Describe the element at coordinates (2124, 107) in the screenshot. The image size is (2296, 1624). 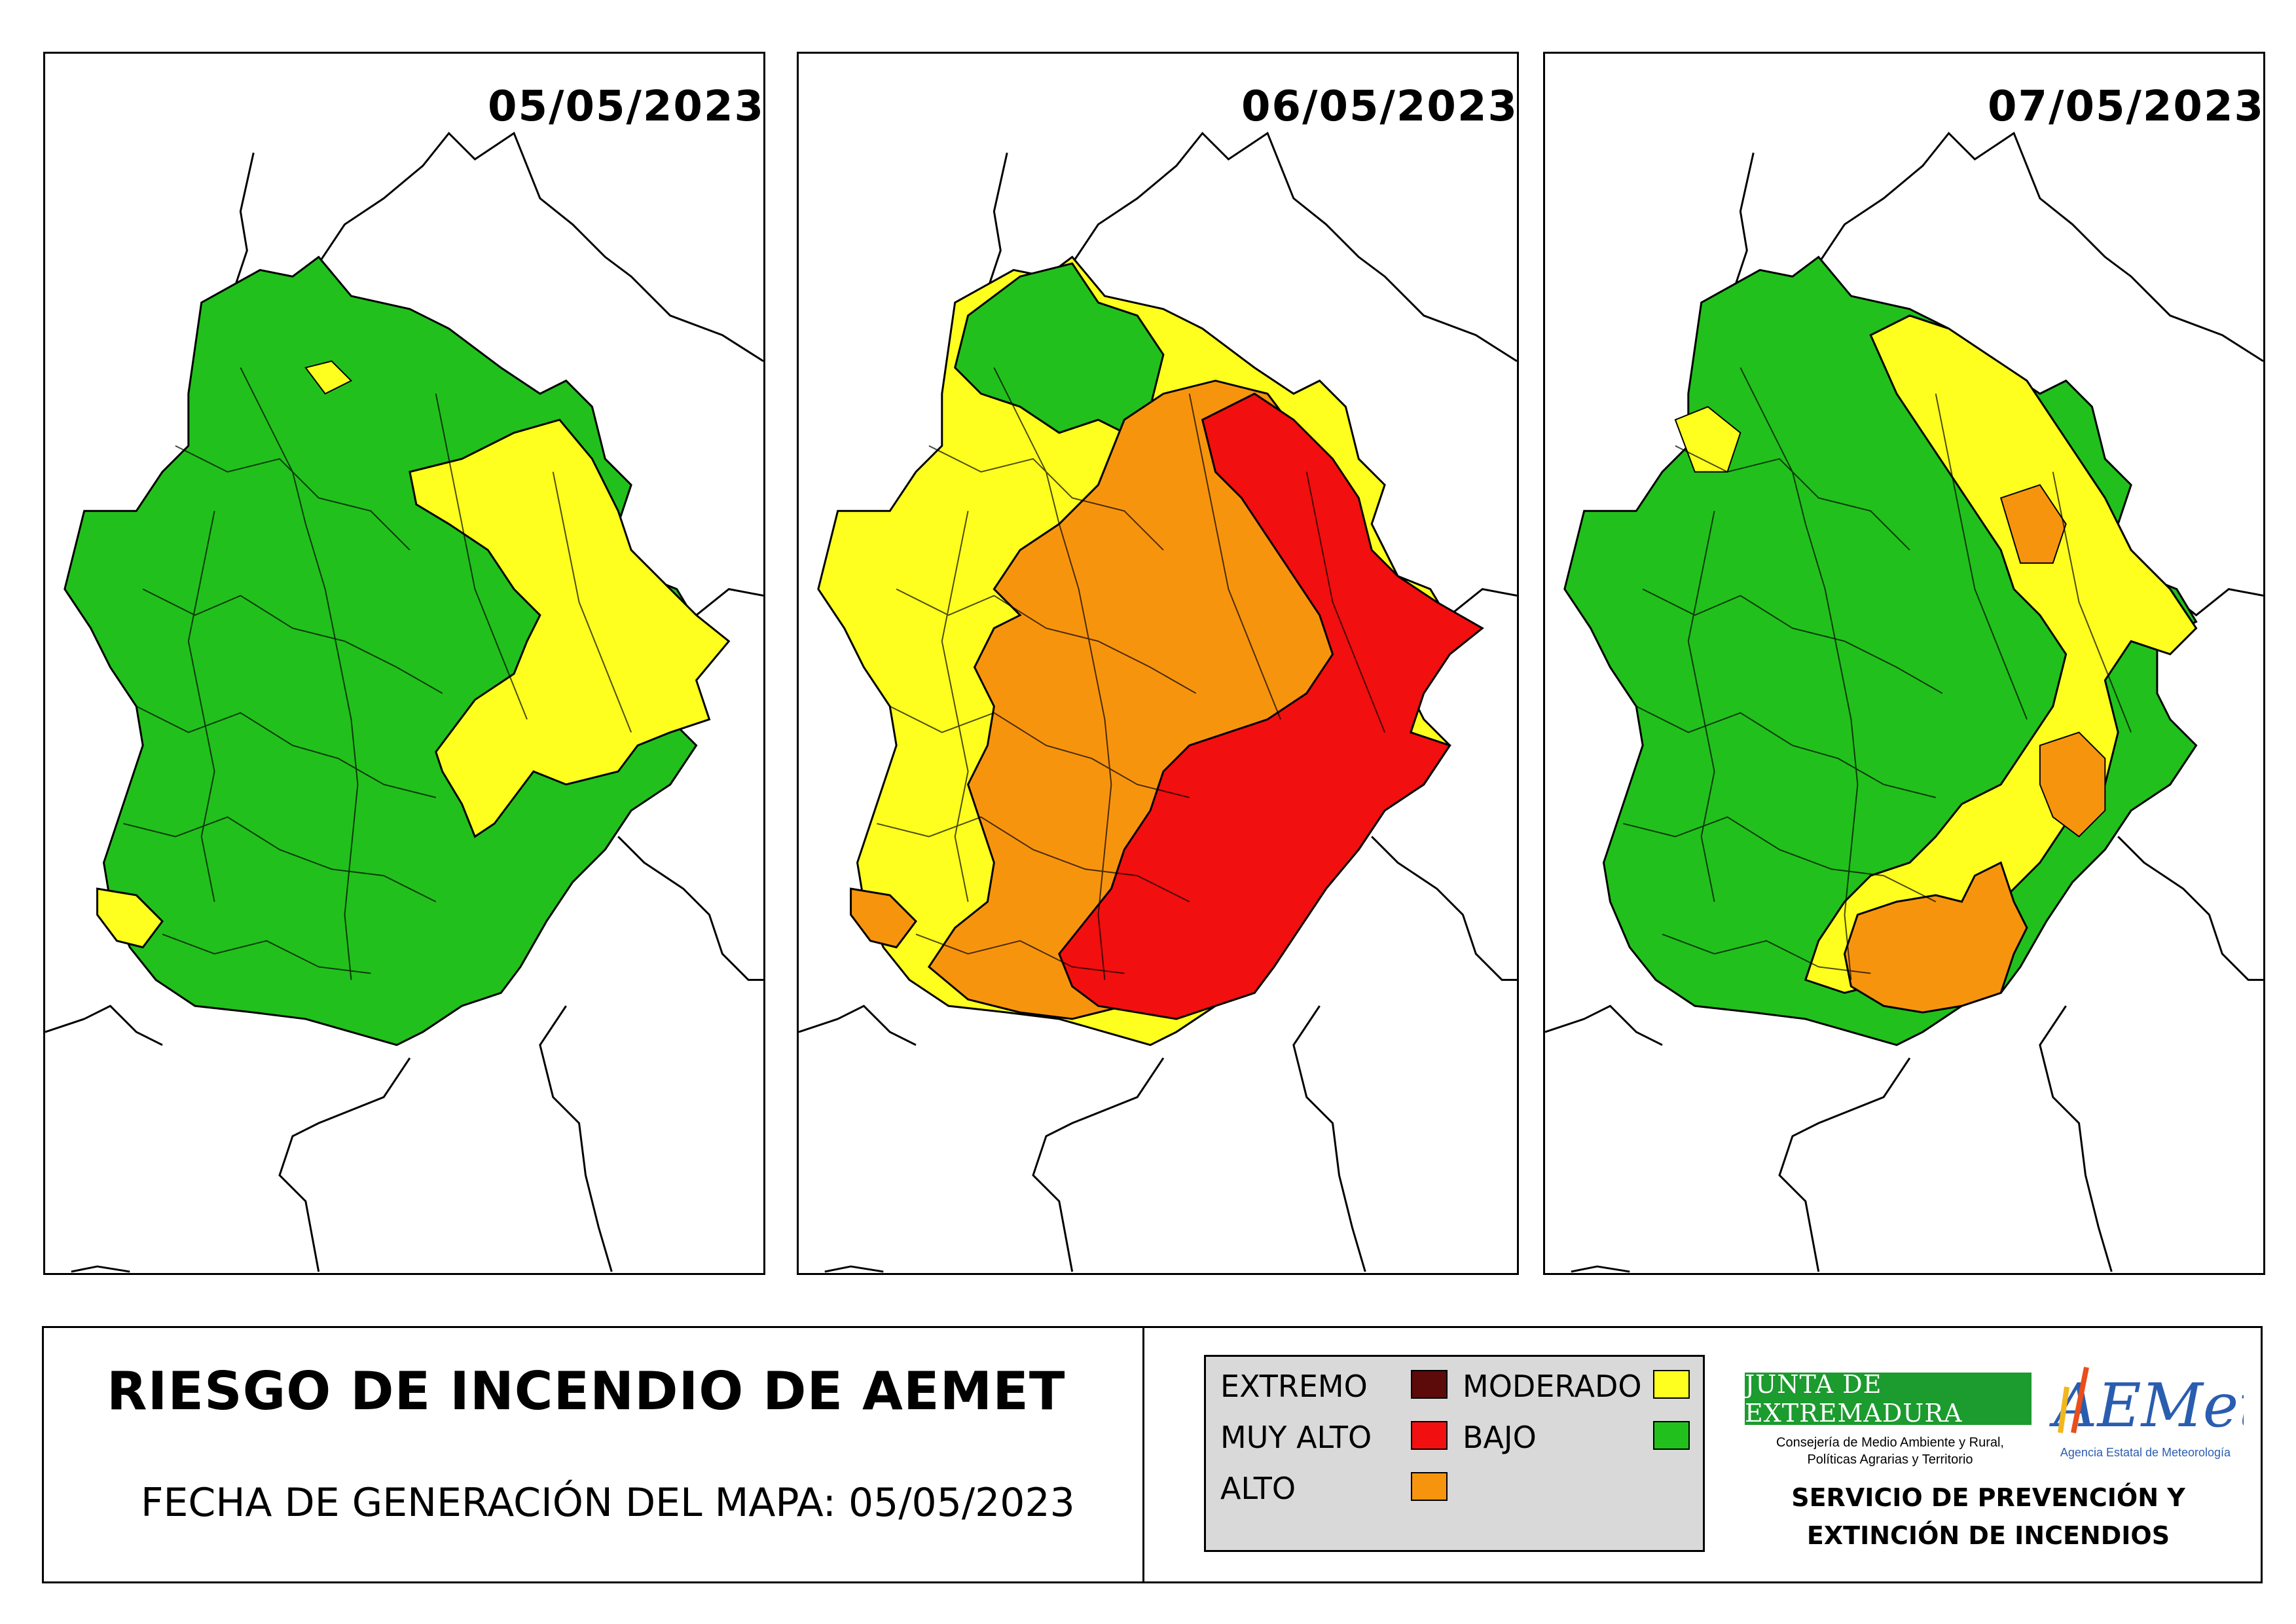
I see `map-date-label: 07/05/2023` at that location.